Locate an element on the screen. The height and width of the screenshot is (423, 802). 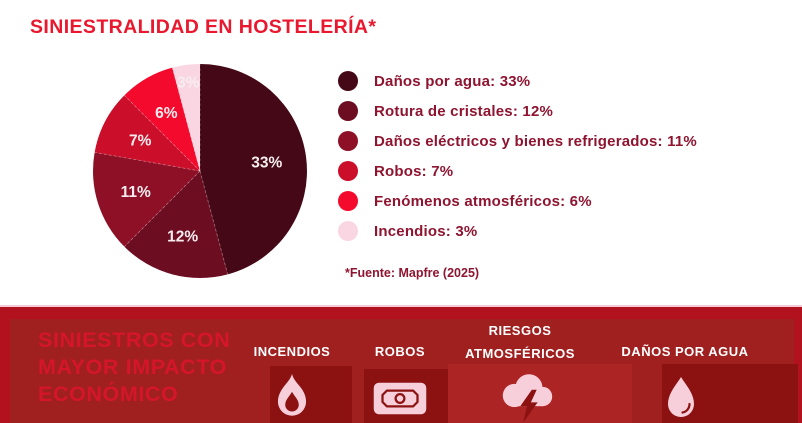
banknote-icon is located at coordinates (400, 398).